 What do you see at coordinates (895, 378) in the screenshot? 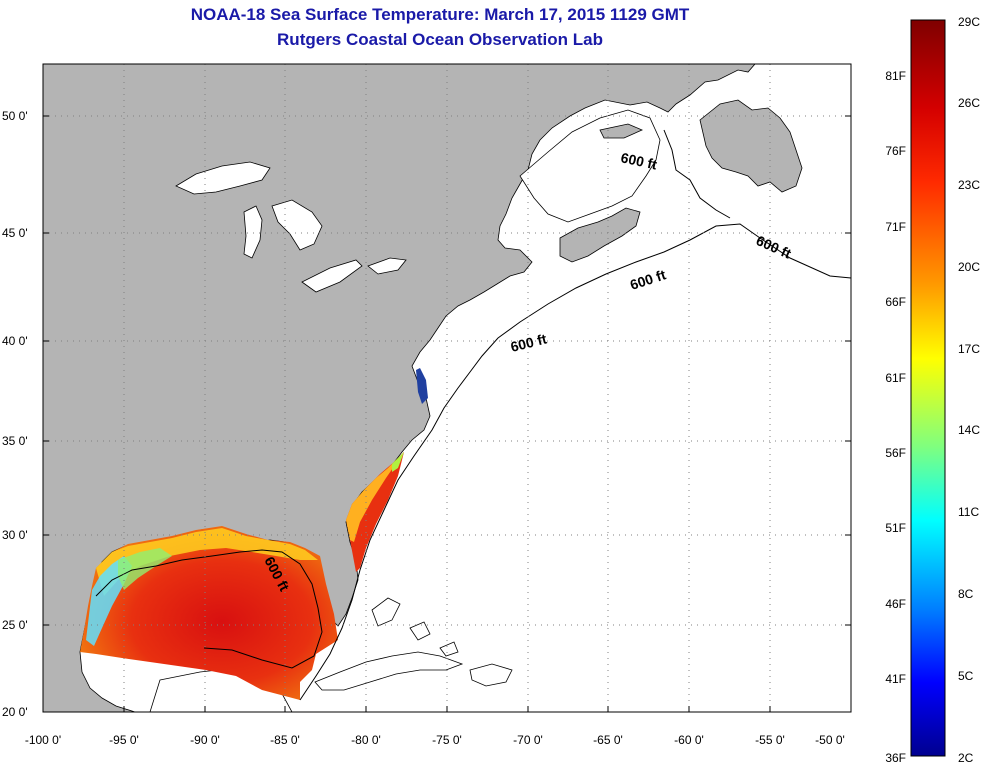
I see `cb-f-61: 61F` at bounding box center [895, 378].